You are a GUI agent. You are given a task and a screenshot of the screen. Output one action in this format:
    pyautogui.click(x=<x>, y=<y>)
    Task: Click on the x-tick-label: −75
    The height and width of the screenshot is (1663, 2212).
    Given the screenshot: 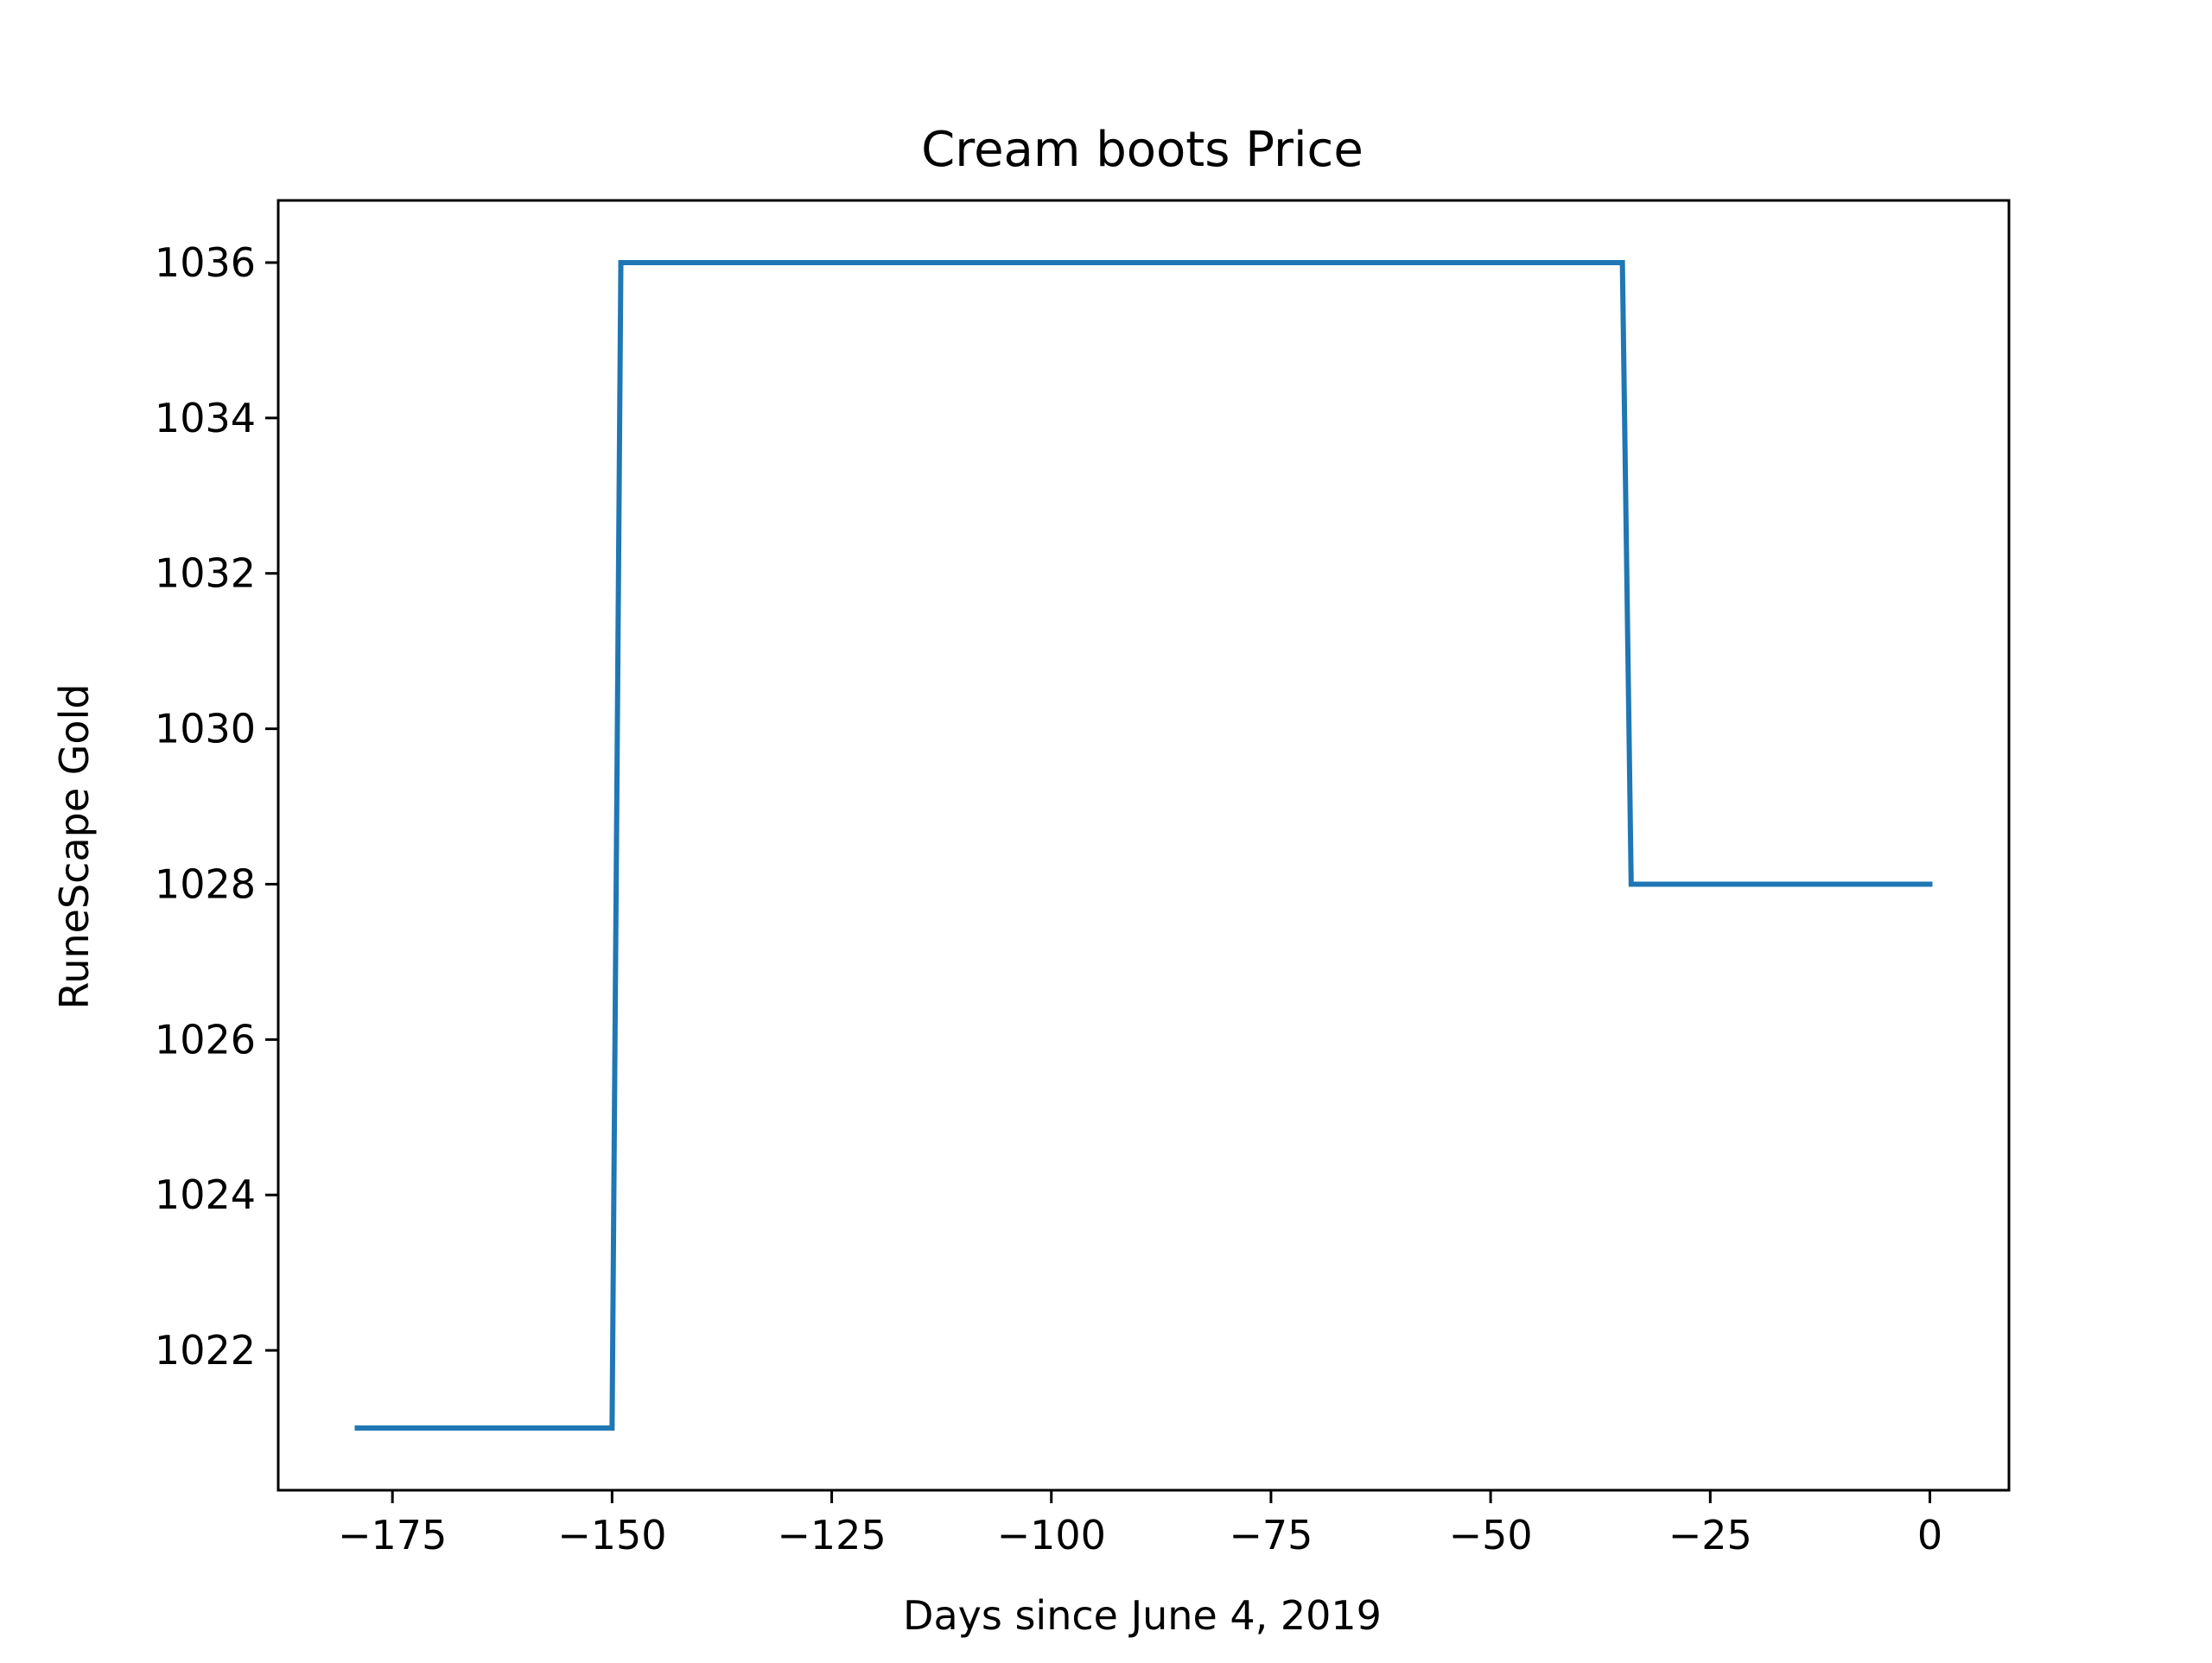 What is the action you would take?
    pyautogui.click(x=1271, y=1535)
    